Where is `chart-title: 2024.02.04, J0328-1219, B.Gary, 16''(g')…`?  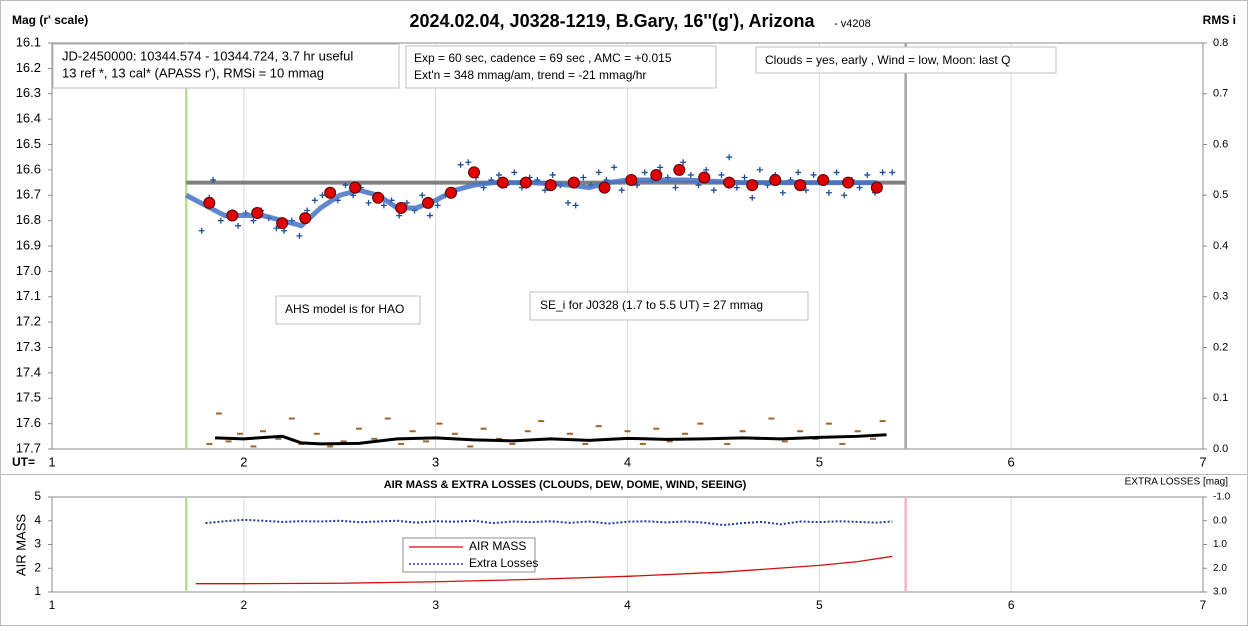 chart-title: 2024.02.04, J0328-1219, B.Gary, 16''(g')… is located at coordinates (612, 21).